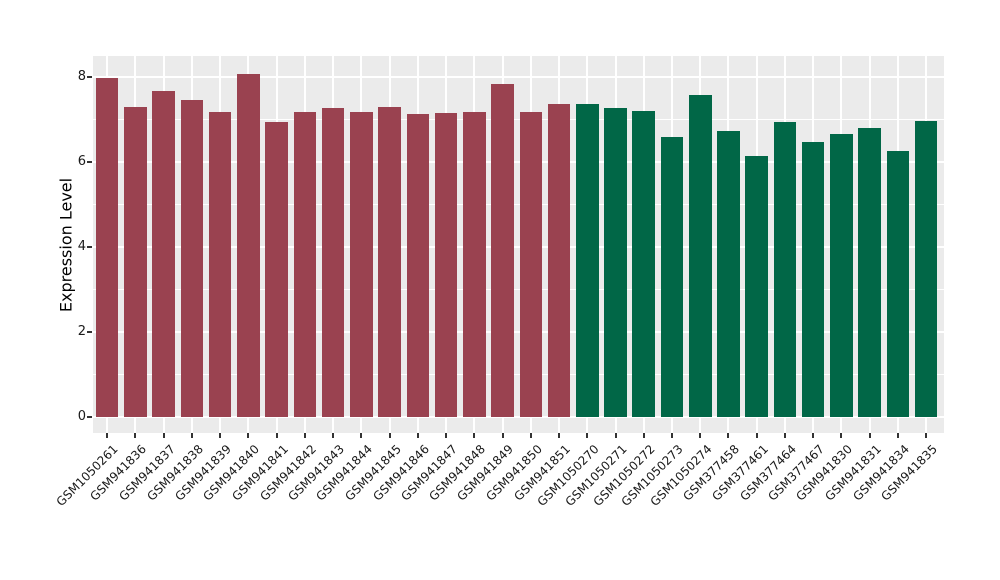 The image size is (1000, 580). Describe the element at coordinates (276, 269) in the screenshot. I see `bar-GSM941841` at that location.